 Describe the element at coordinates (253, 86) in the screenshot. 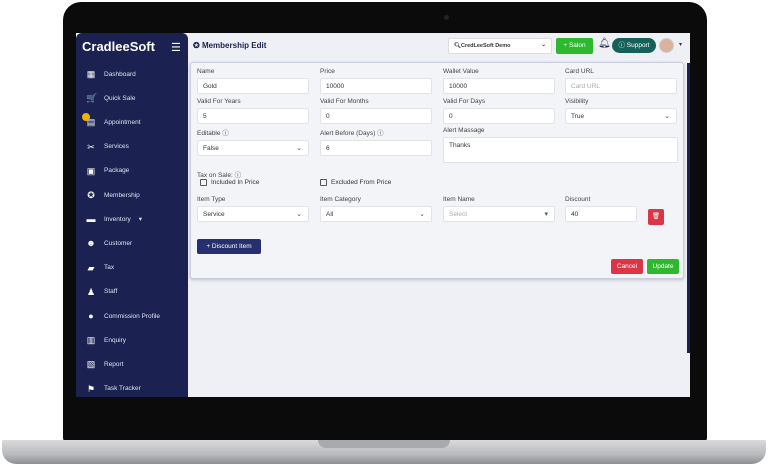

I see `name-input: Gold` at that location.